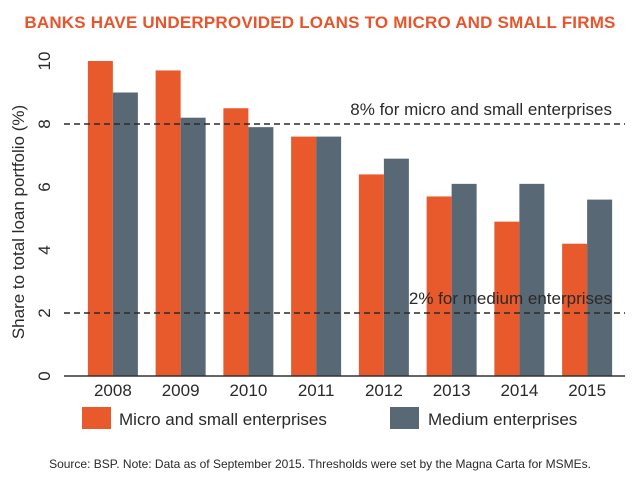 The height and width of the screenshot is (480, 640). What do you see at coordinates (510, 298) in the screenshot?
I see `threshold-label-2: 2% for medium enterprises` at bounding box center [510, 298].